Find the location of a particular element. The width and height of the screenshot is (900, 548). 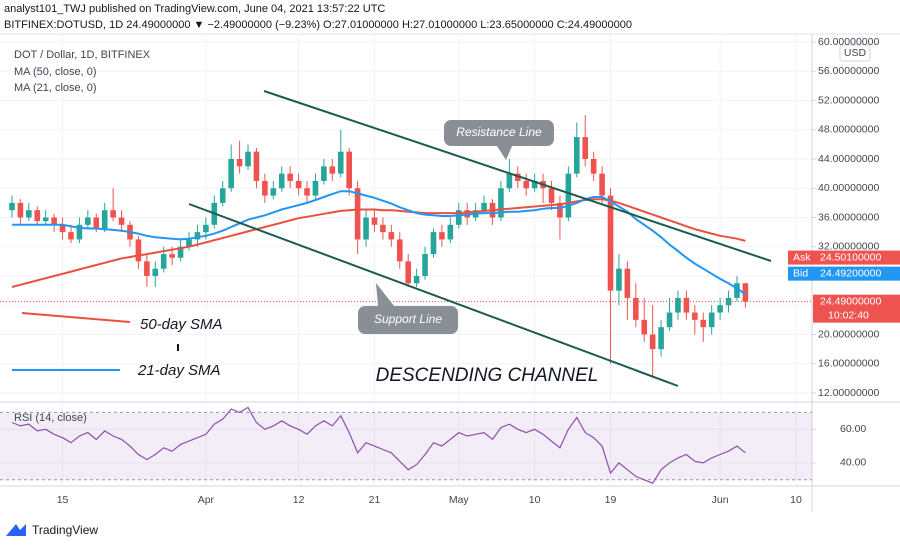

currency-box is located at coordinates (855, 53).